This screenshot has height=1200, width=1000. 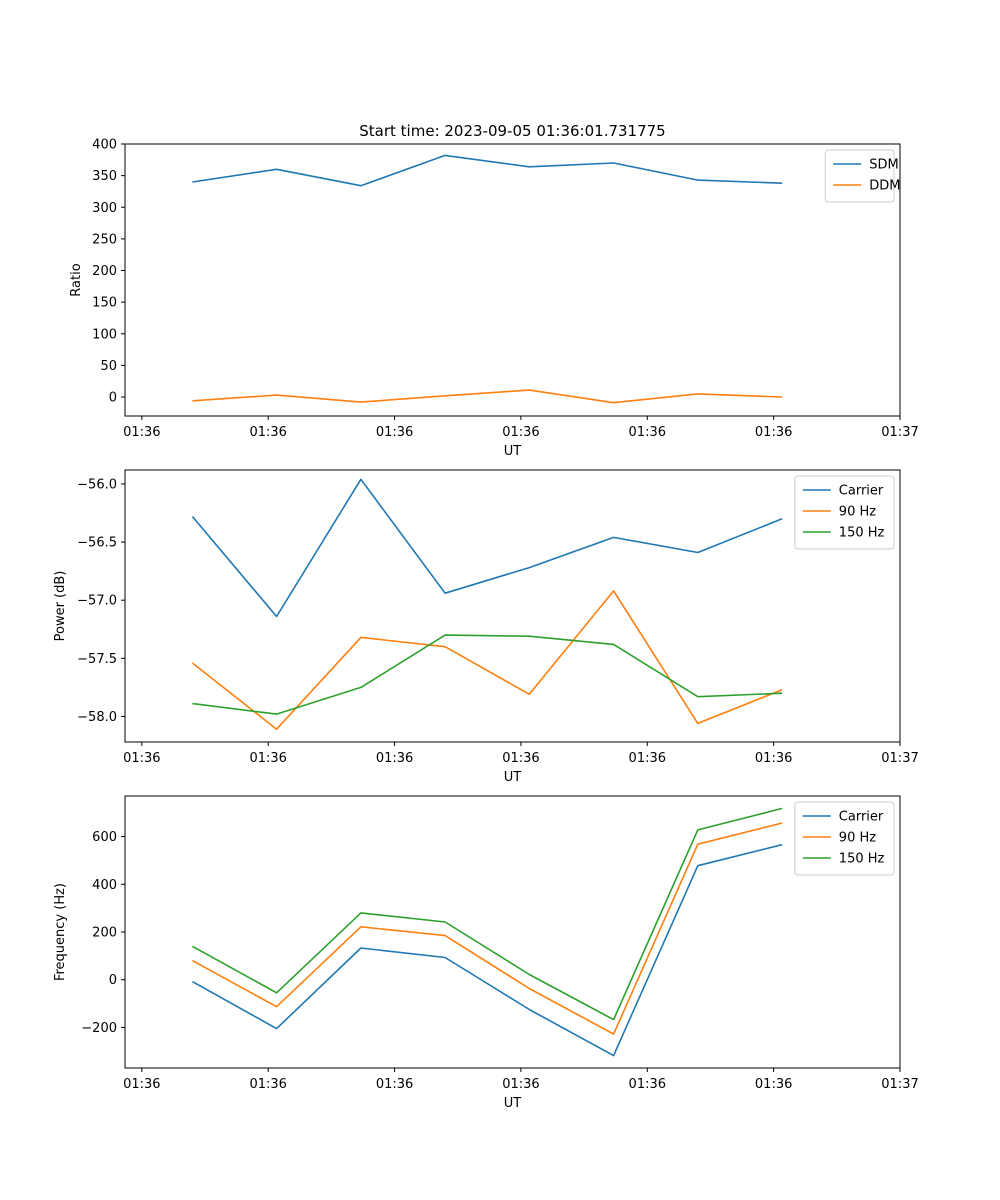 I want to click on figure-title: Start time: 2023-09-05 01:36:01.731775, so click(x=512, y=131).